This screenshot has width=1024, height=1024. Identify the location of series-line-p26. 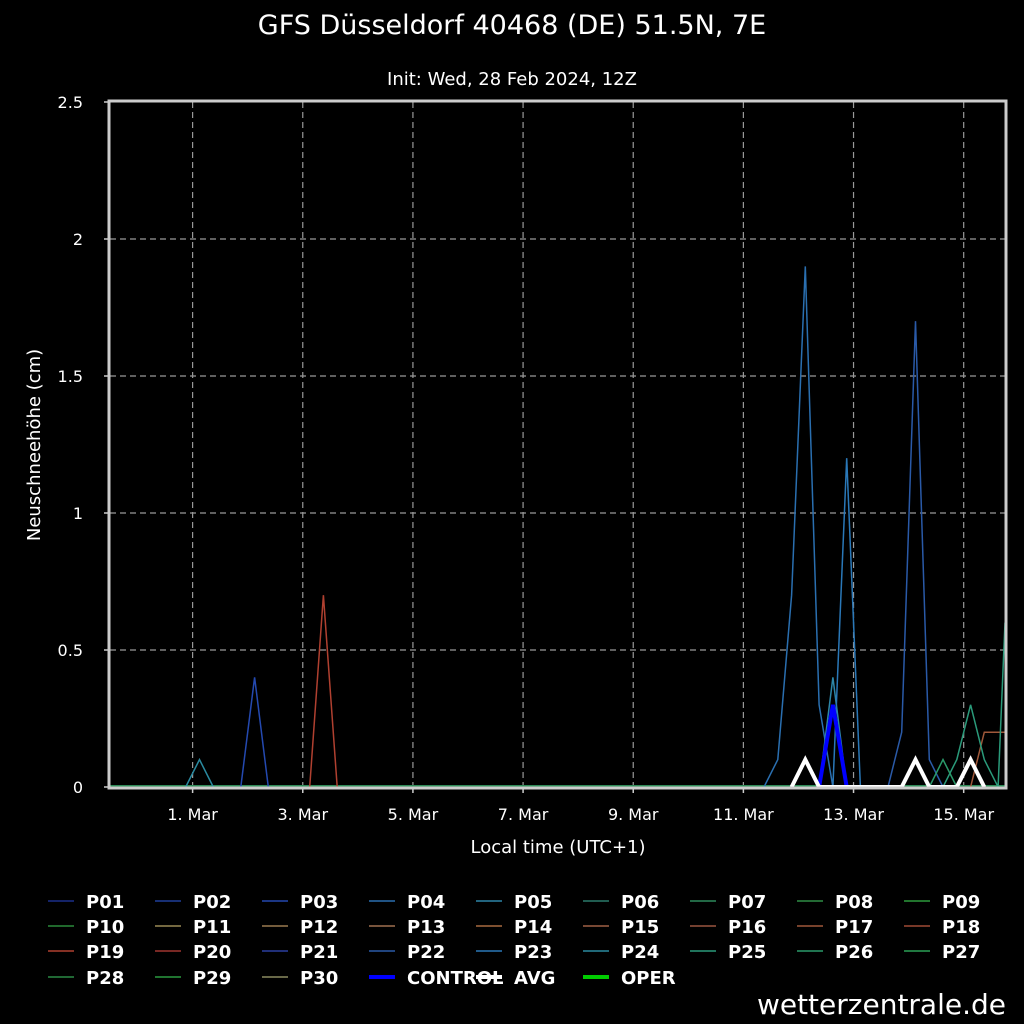
(943, 772).